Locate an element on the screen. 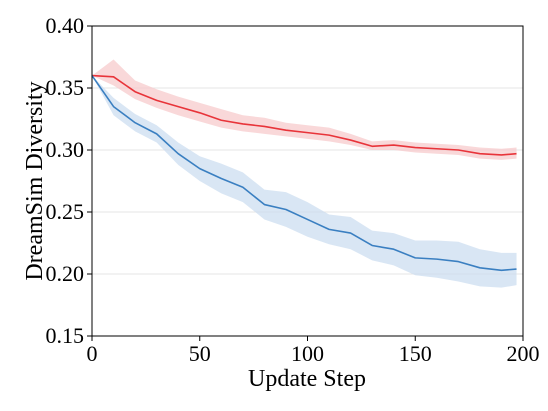 This screenshot has width=548, height=411. x-tick-label: 150 is located at coordinates (415, 353).